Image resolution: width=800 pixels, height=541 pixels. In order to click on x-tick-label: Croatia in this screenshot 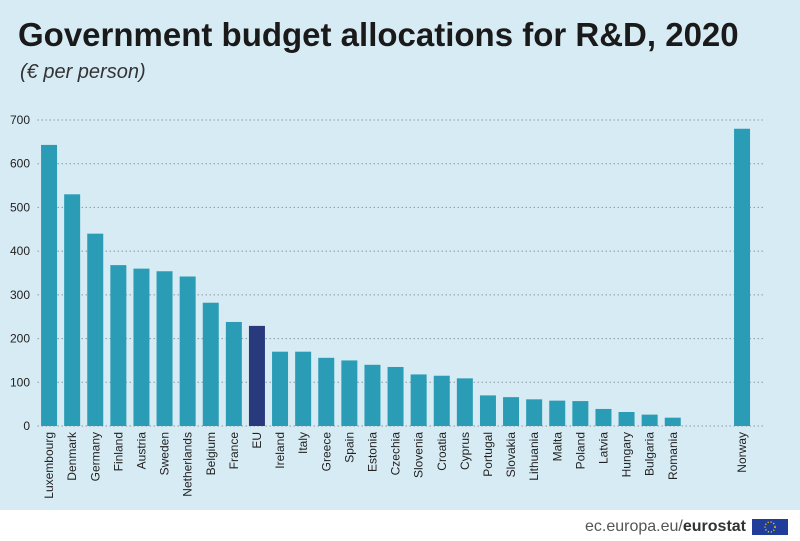, I will do `click(442, 451)`.